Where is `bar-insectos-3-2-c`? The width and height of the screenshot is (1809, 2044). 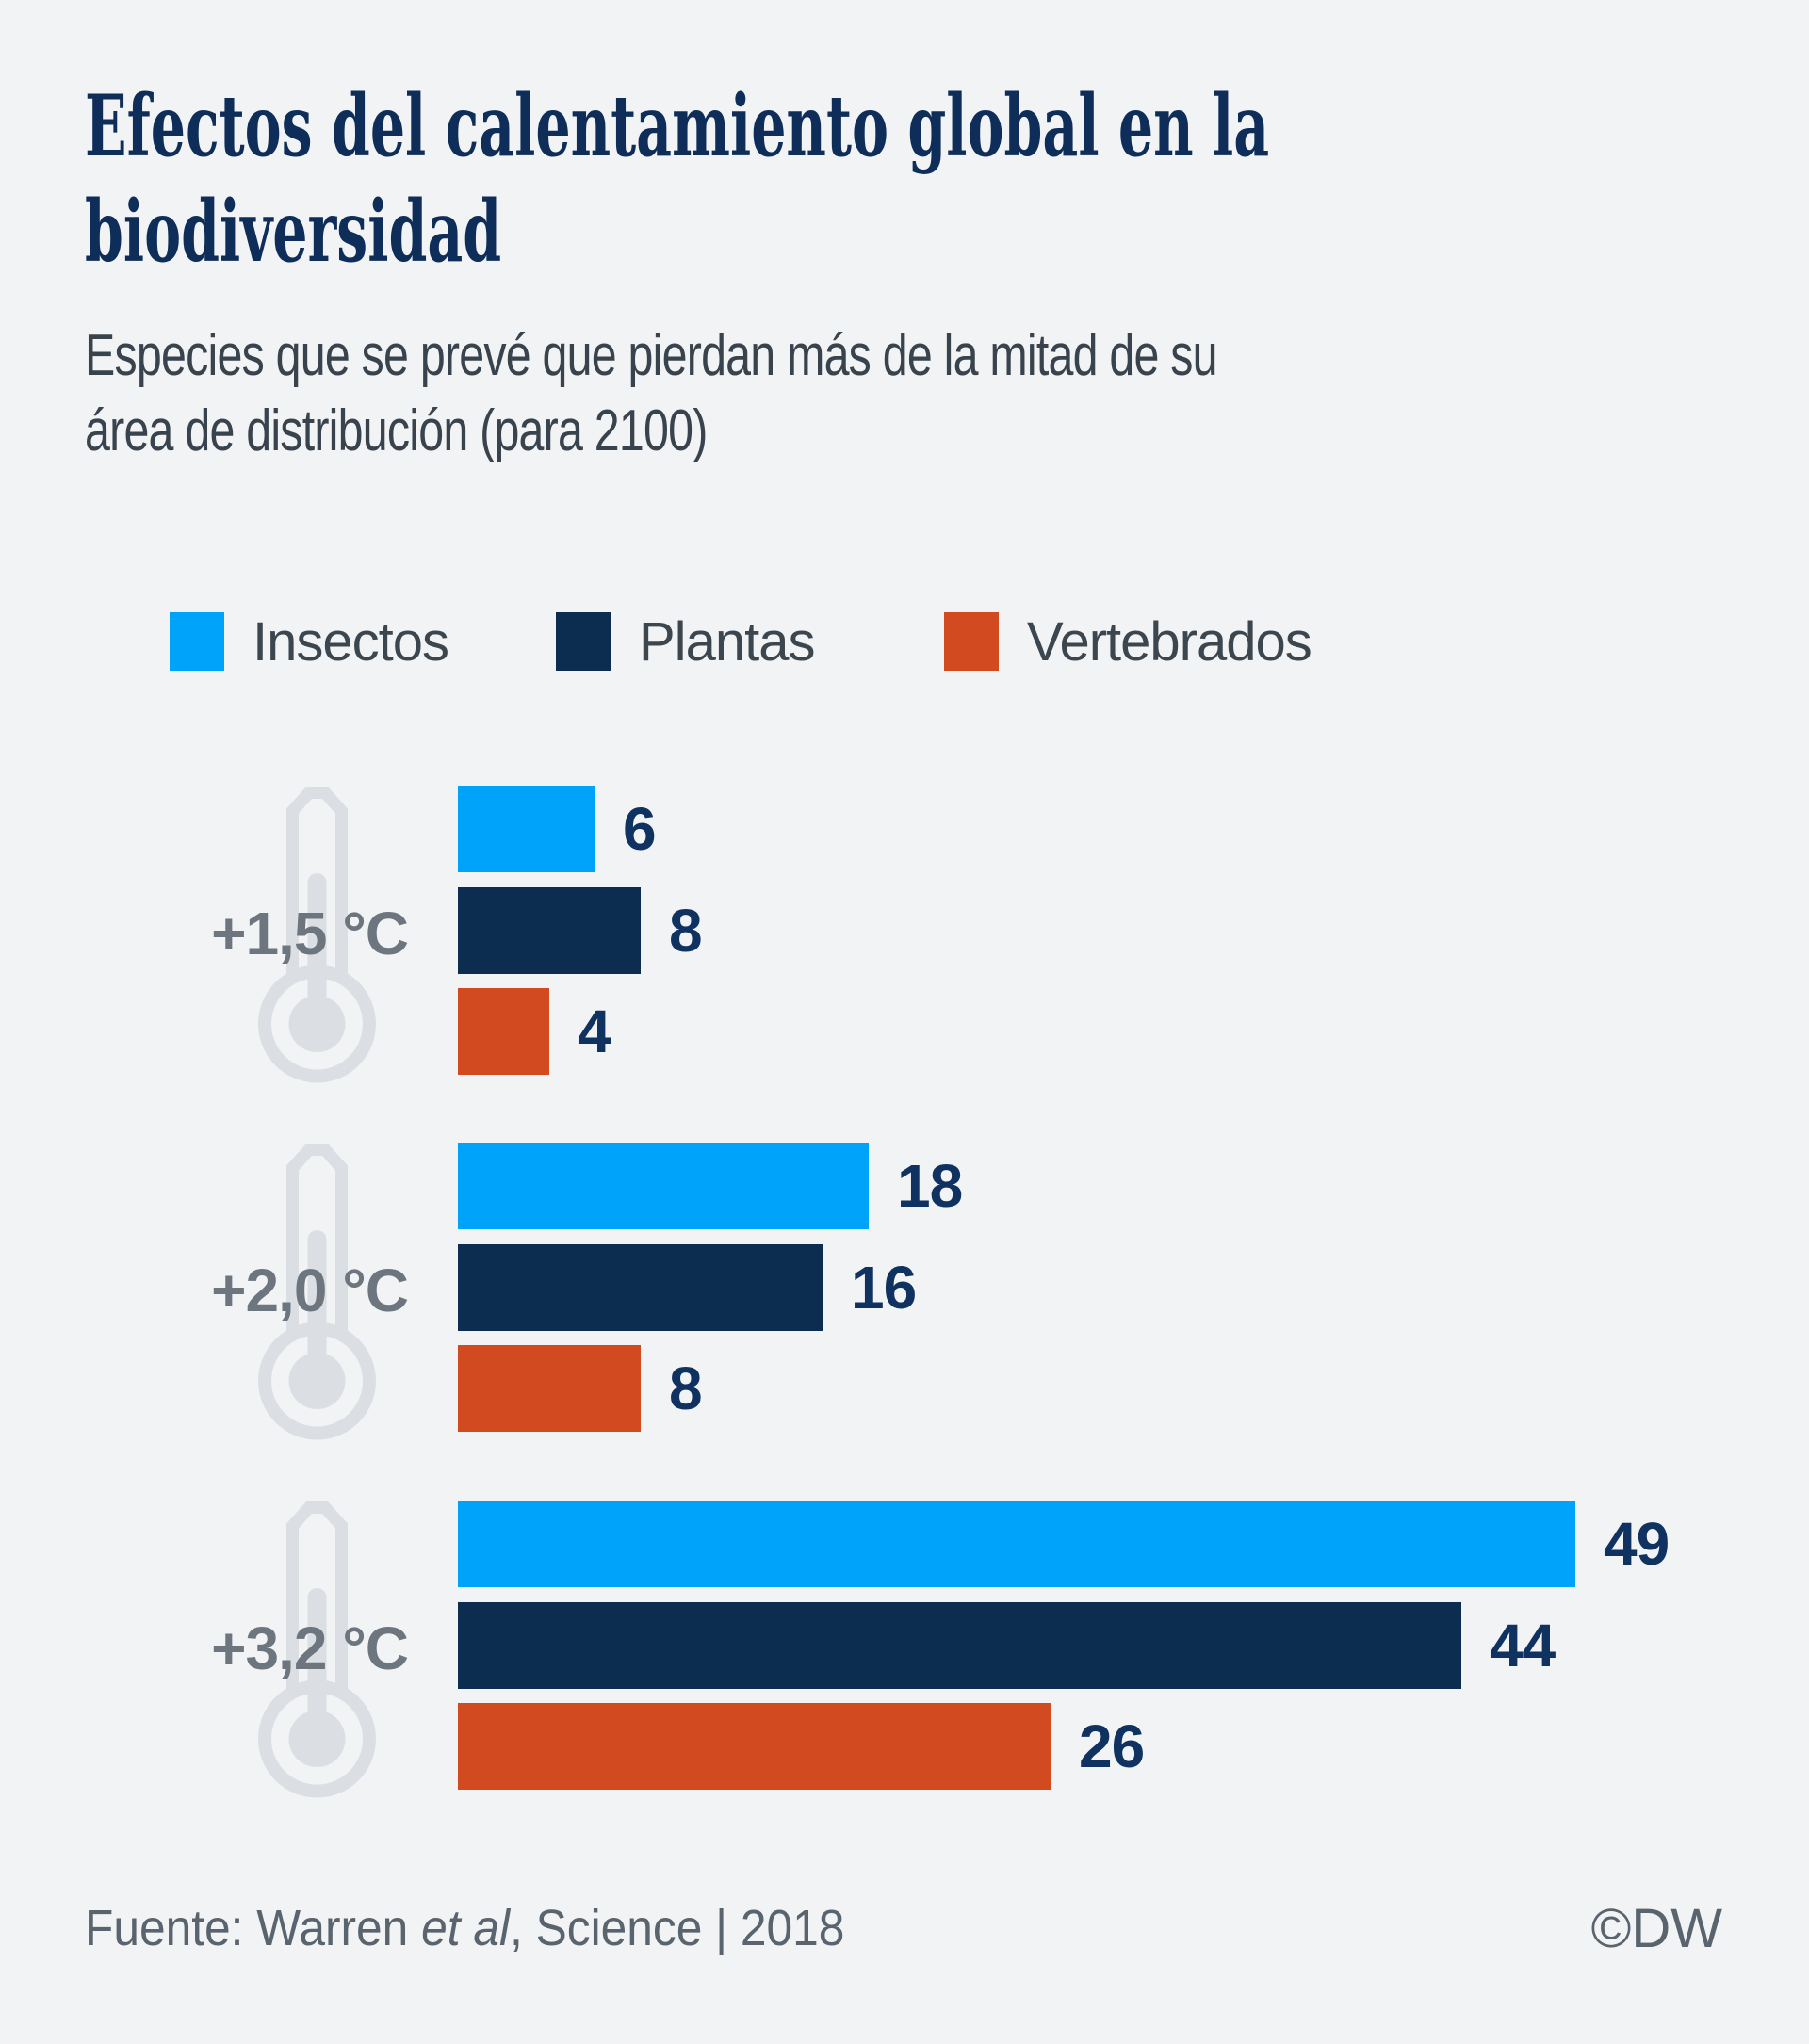
bar-insectos-3-2-c is located at coordinates (1017, 1544).